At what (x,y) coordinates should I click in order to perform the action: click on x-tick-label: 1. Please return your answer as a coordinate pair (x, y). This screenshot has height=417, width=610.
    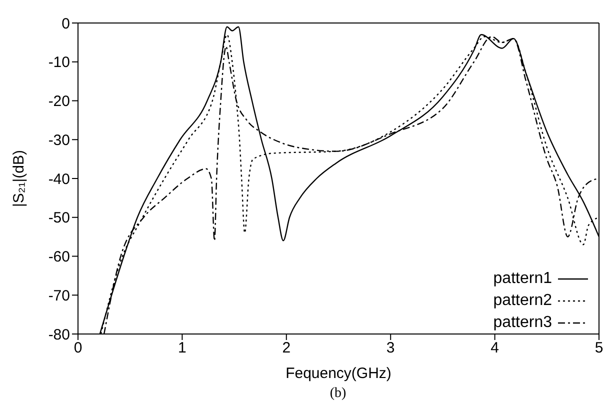
    Looking at the image, I should click on (182, 348).